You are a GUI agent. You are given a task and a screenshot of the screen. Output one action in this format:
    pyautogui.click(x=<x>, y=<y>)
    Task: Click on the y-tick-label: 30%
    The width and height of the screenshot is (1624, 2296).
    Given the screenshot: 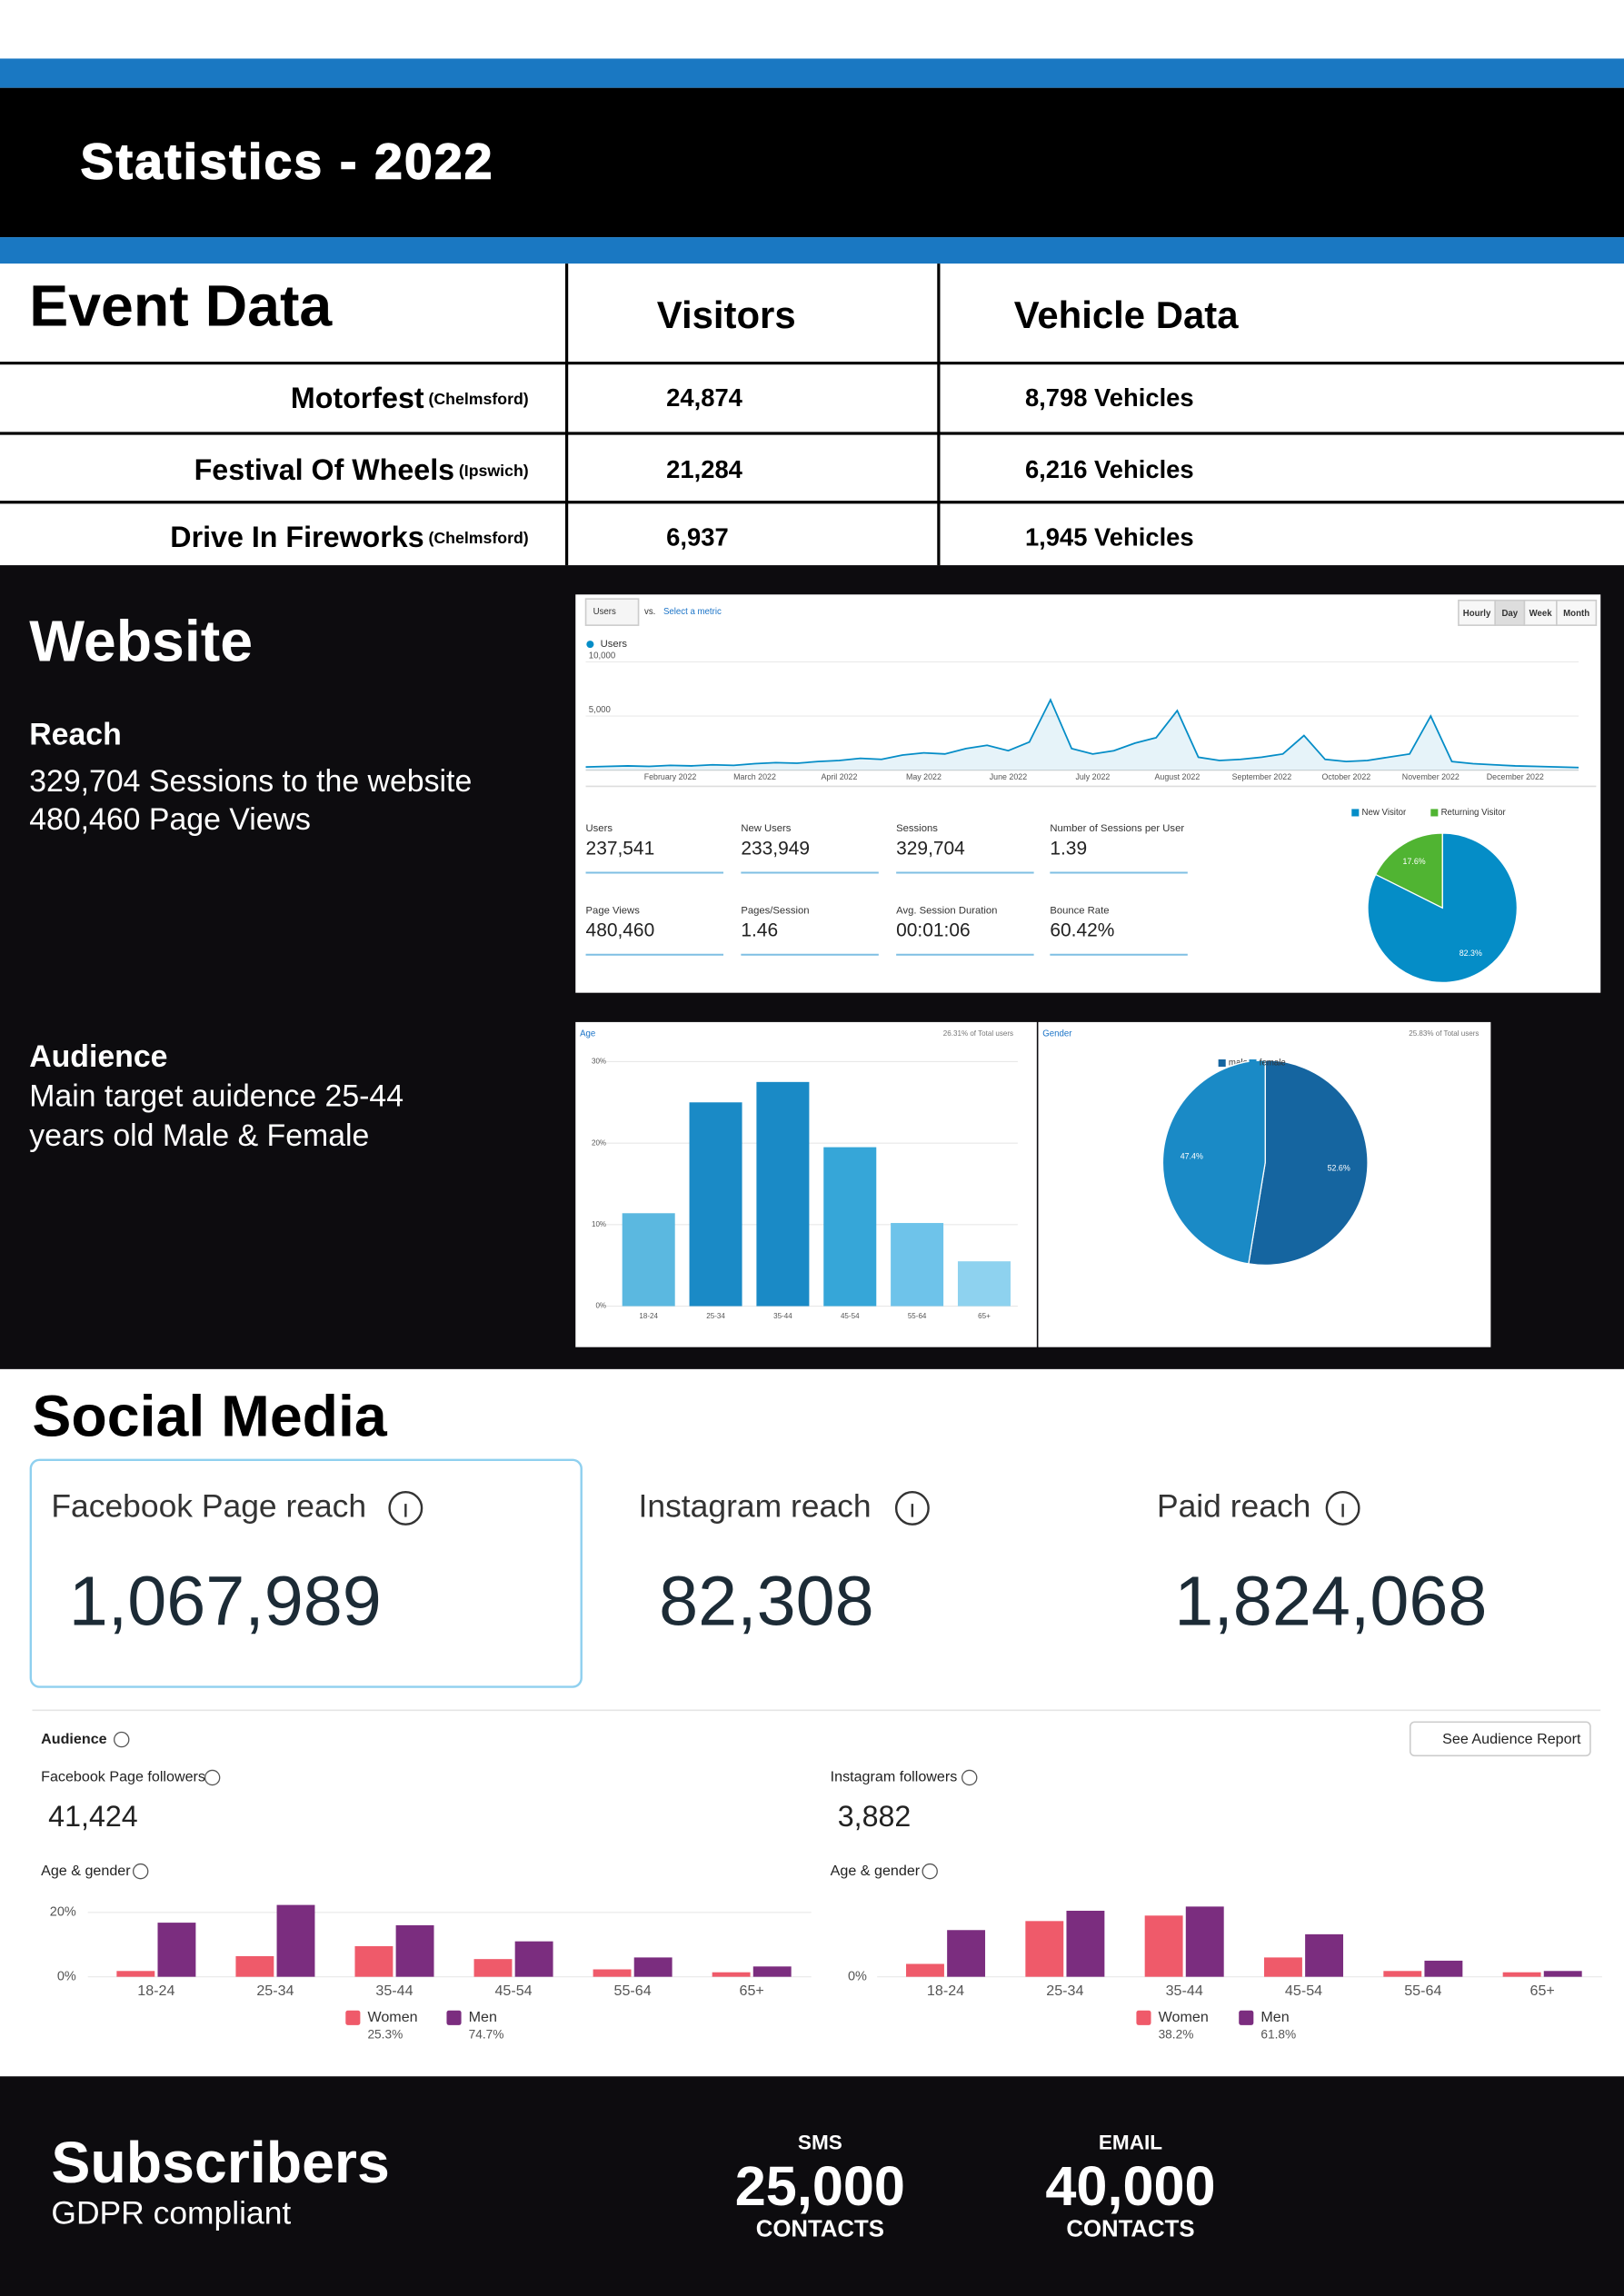 What is the action you would take?
    pyautogui.click(x=599, y=1062)
    